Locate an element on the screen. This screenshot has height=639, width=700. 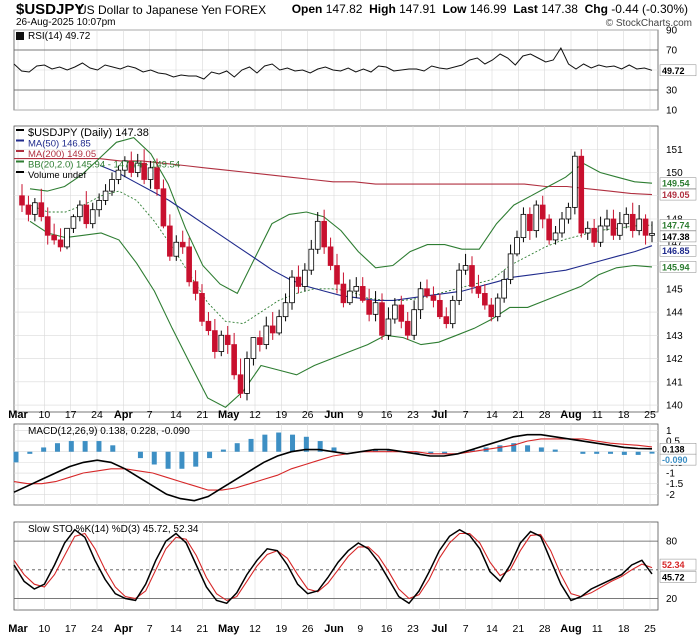
x-axis-label: 19 is located at coordinates (281, 629).